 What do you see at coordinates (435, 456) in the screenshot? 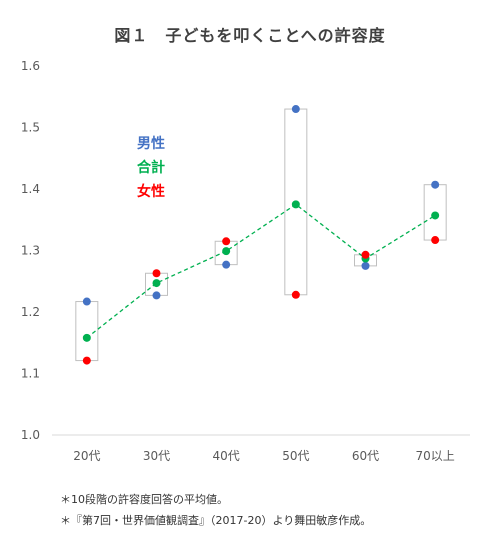
I see `x-tick-label: 70以上` at bounding box center [435, 456].